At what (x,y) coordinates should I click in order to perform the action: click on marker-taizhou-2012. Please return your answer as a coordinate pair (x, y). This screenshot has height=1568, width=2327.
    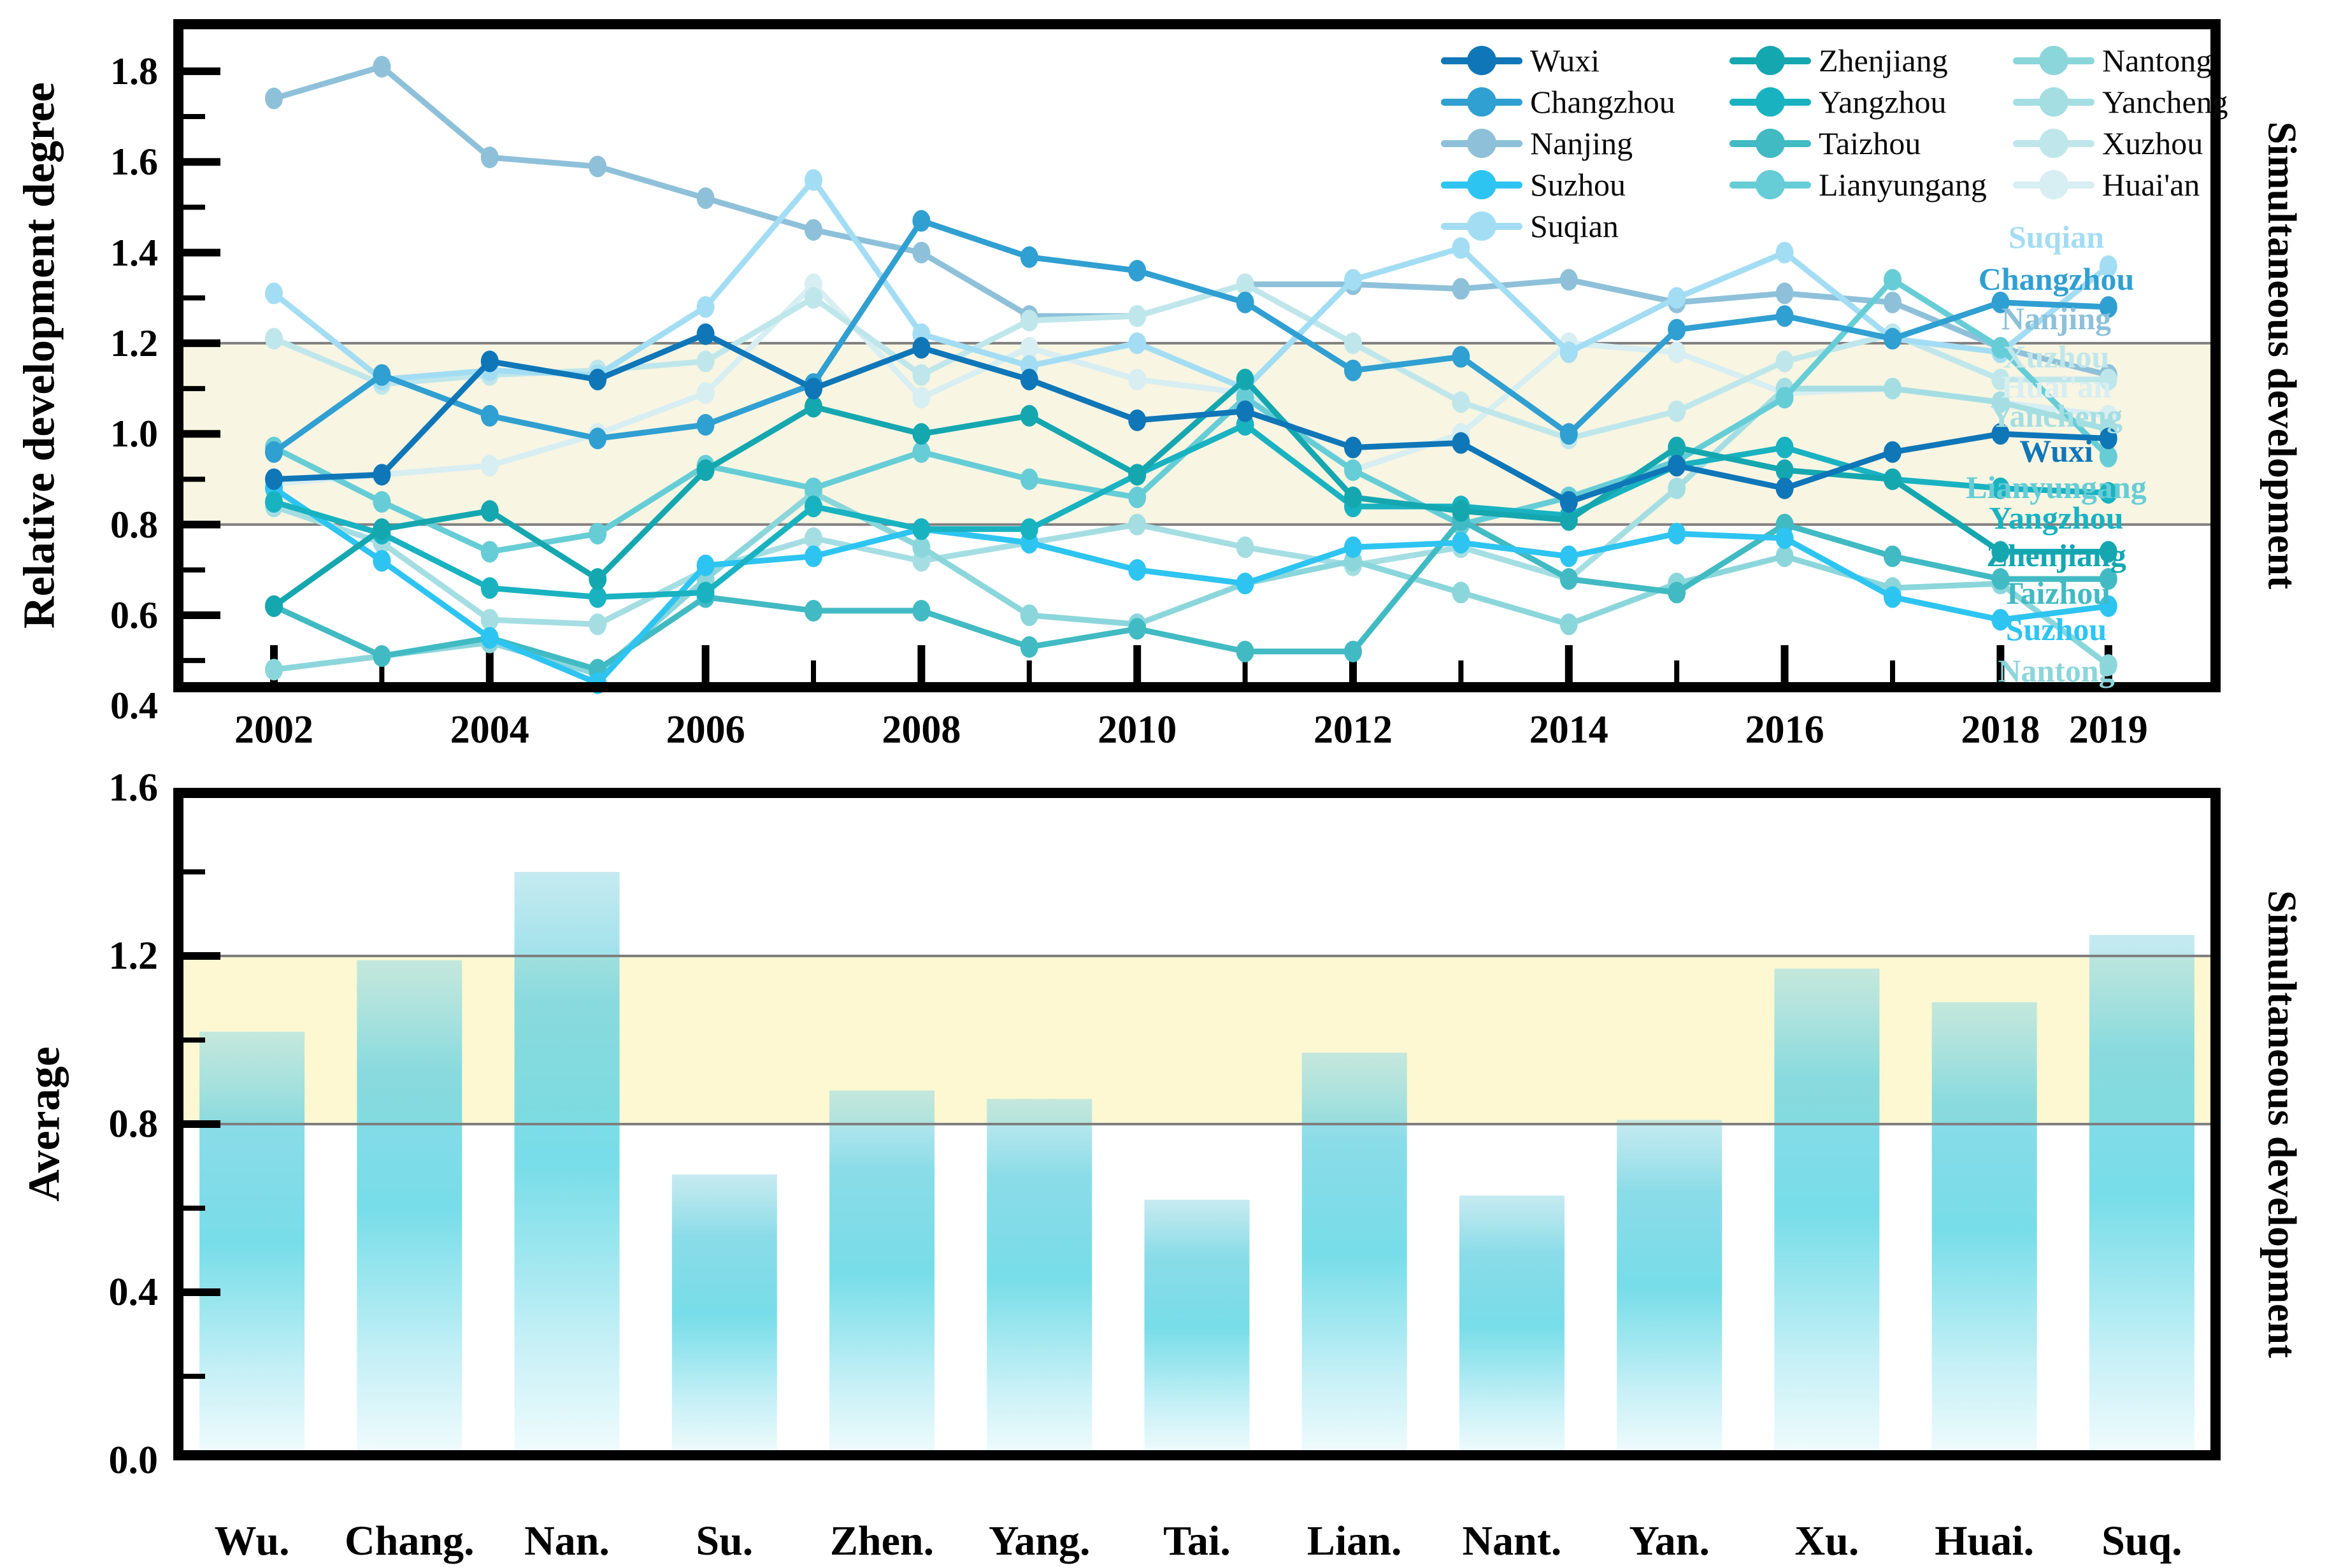
    Looking at the image, I should click on (1353, 651).